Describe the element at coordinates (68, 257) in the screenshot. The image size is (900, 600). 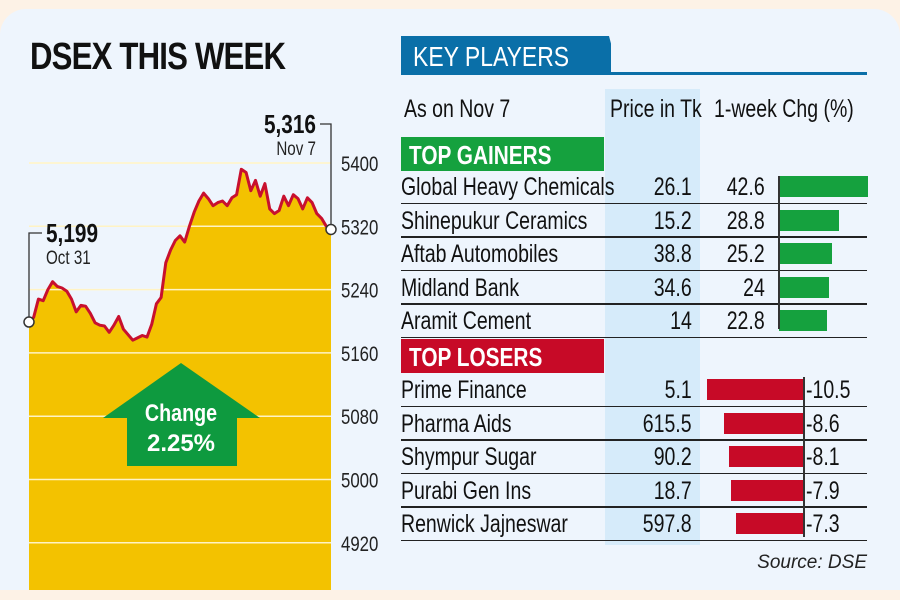
I see `start-date-label: Oct 31` at that location.